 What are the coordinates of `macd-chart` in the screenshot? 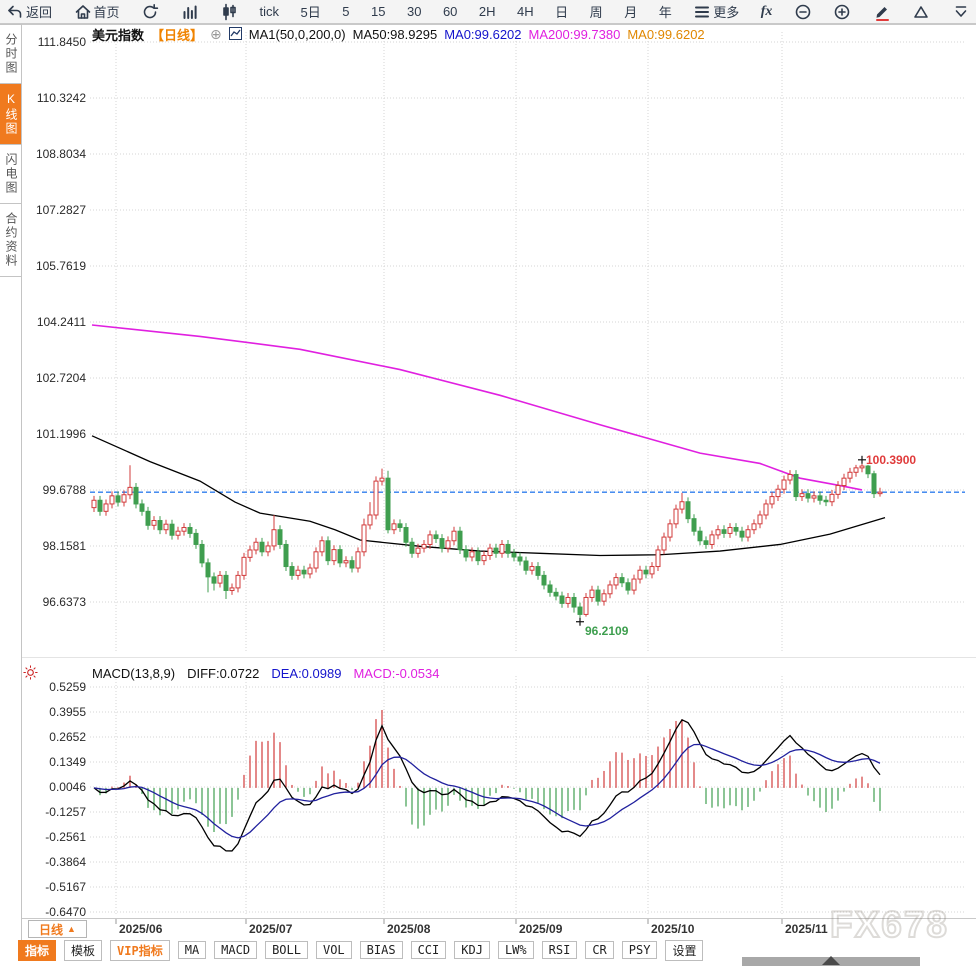 It's located at (487, 780).